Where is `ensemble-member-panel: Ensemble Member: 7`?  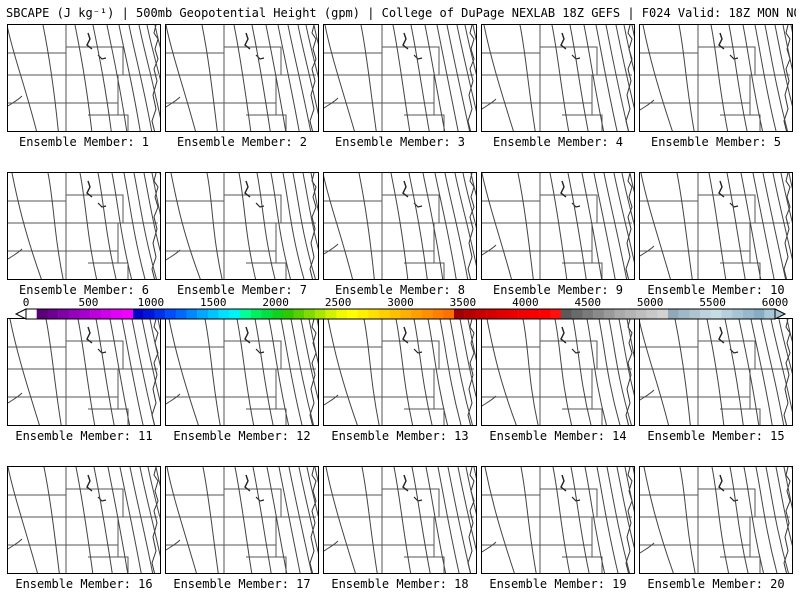
ensemble-member-panel: Ensemble Member: 7 is located at coordinates (244, 247).